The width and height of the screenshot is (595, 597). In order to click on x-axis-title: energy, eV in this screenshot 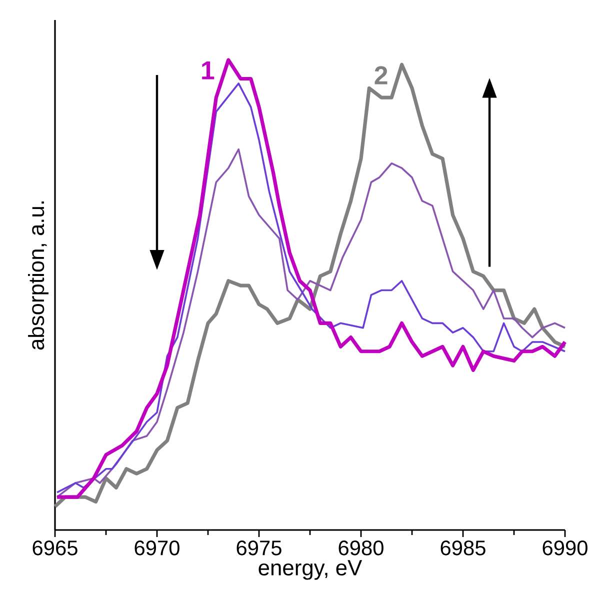, I will do `click(310, 570)`.